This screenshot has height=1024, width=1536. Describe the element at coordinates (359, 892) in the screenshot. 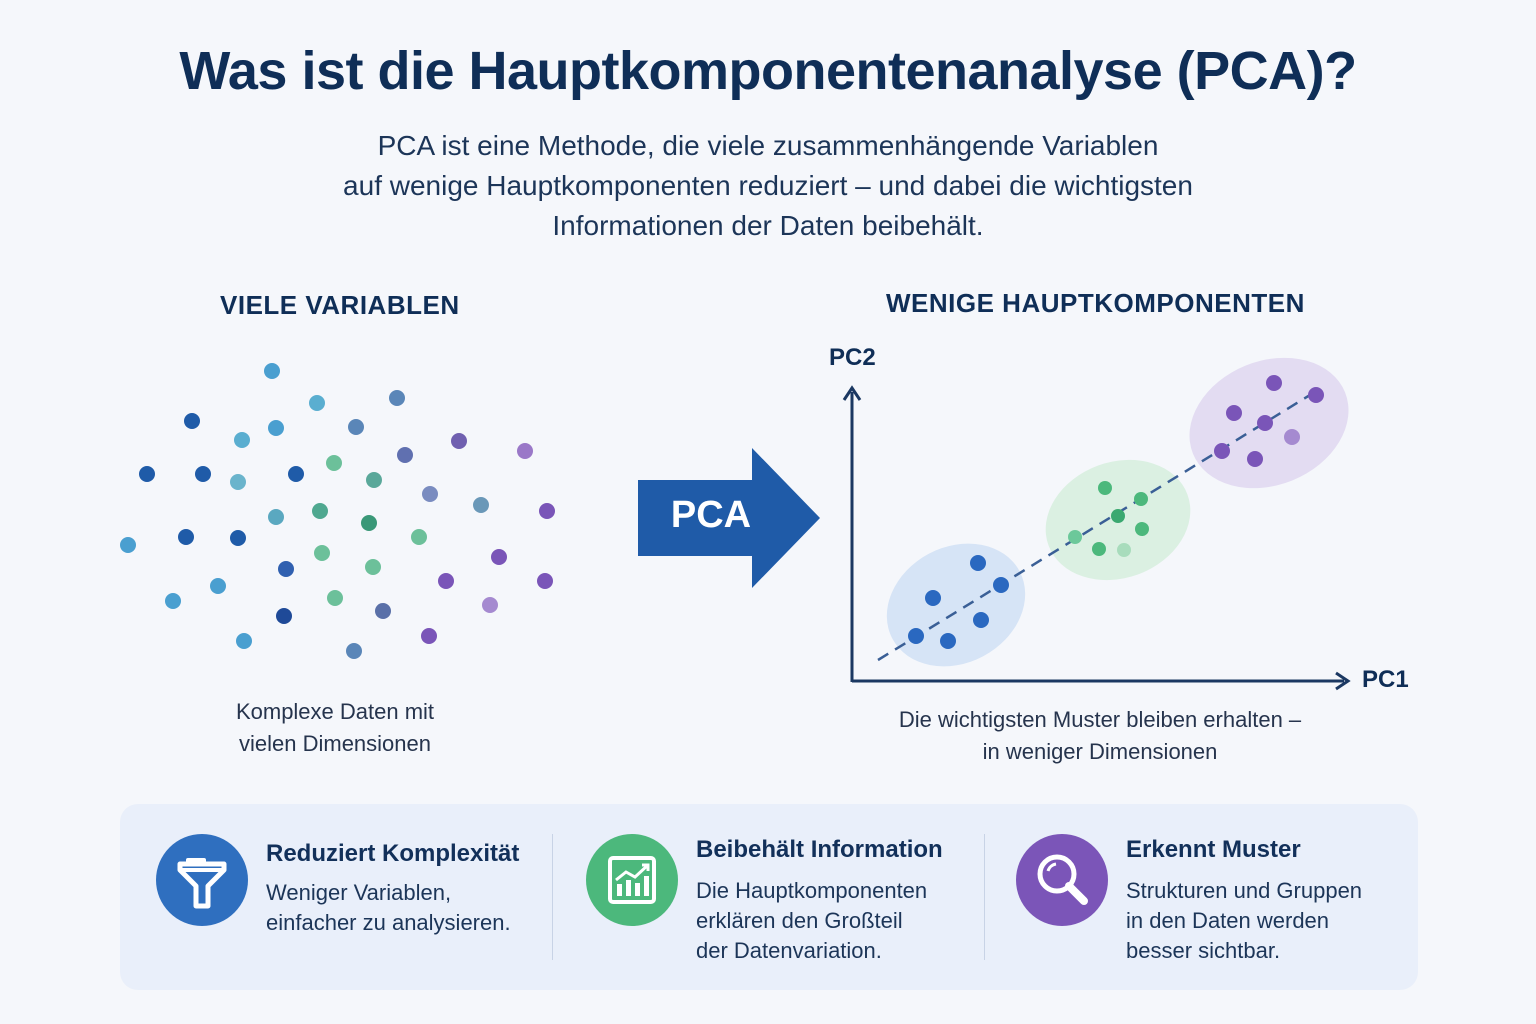

I see `description-line: Weniger Variablen,` at that location.